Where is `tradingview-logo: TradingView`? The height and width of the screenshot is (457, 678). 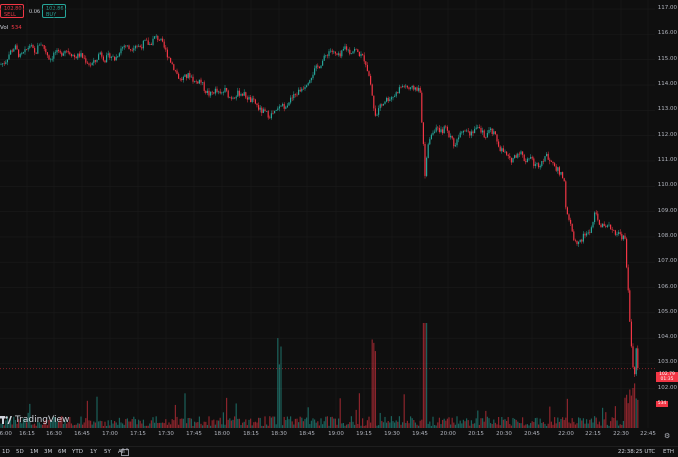
tradingview-logo: TradingView is located at coordinates (34, 420).